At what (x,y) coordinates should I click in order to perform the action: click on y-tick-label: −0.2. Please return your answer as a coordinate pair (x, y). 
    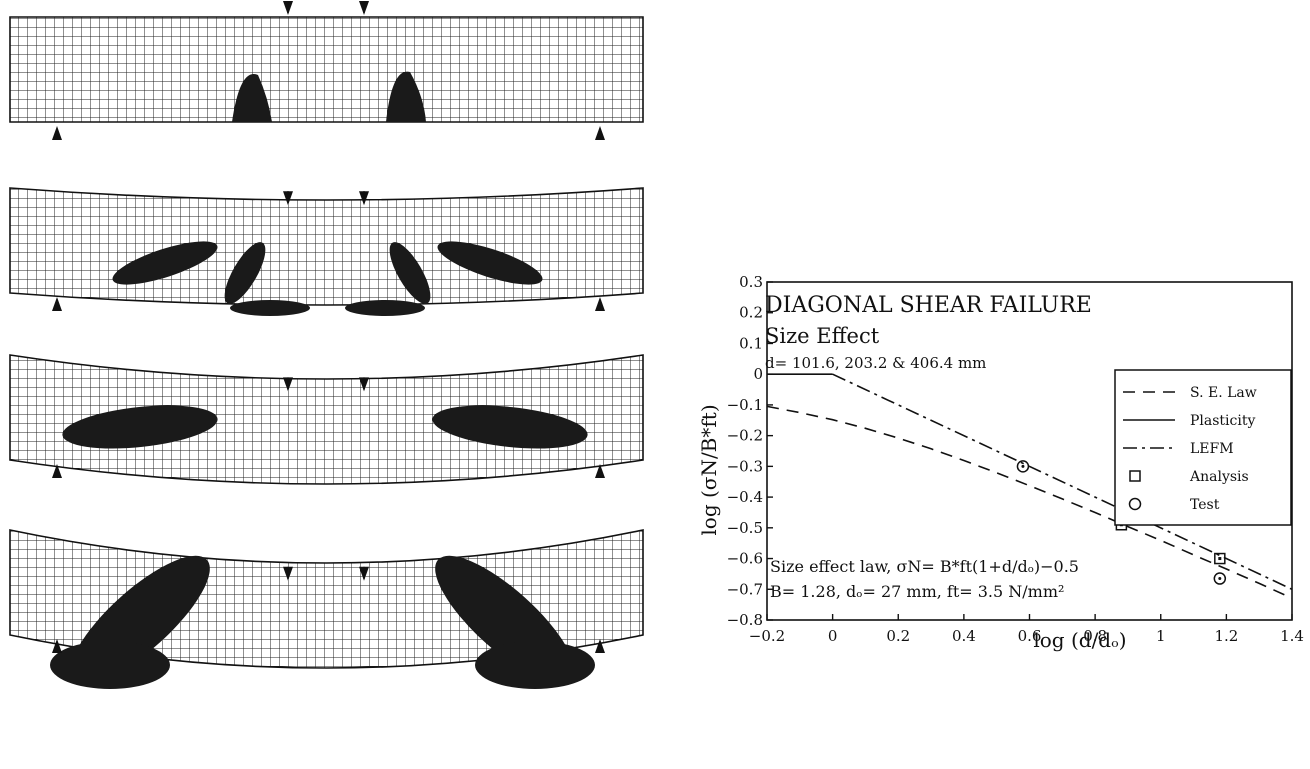
    Looking at the image, I should click on (745, 436).